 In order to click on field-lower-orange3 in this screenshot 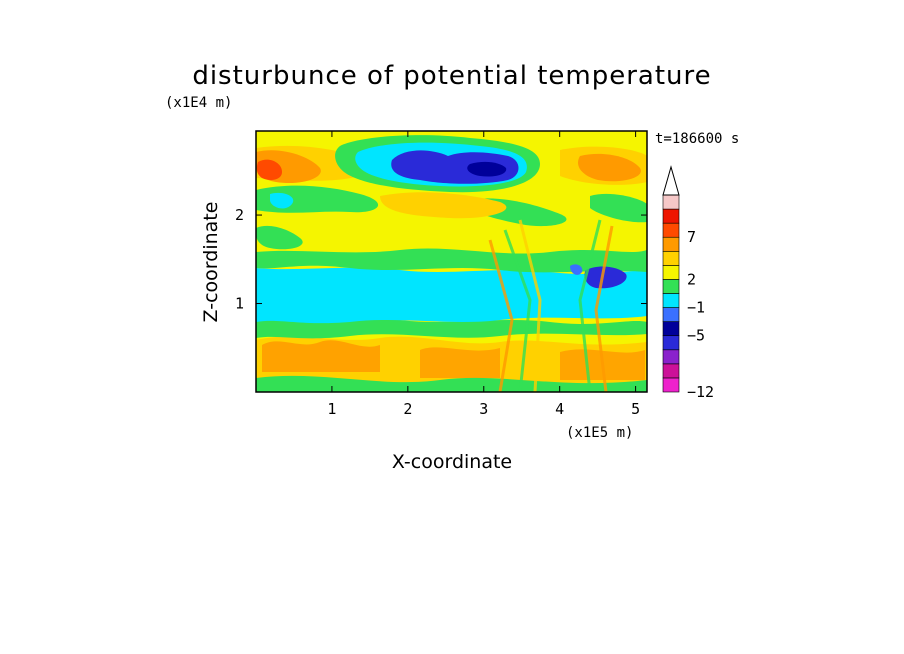, I will do `click(460, 362)`.